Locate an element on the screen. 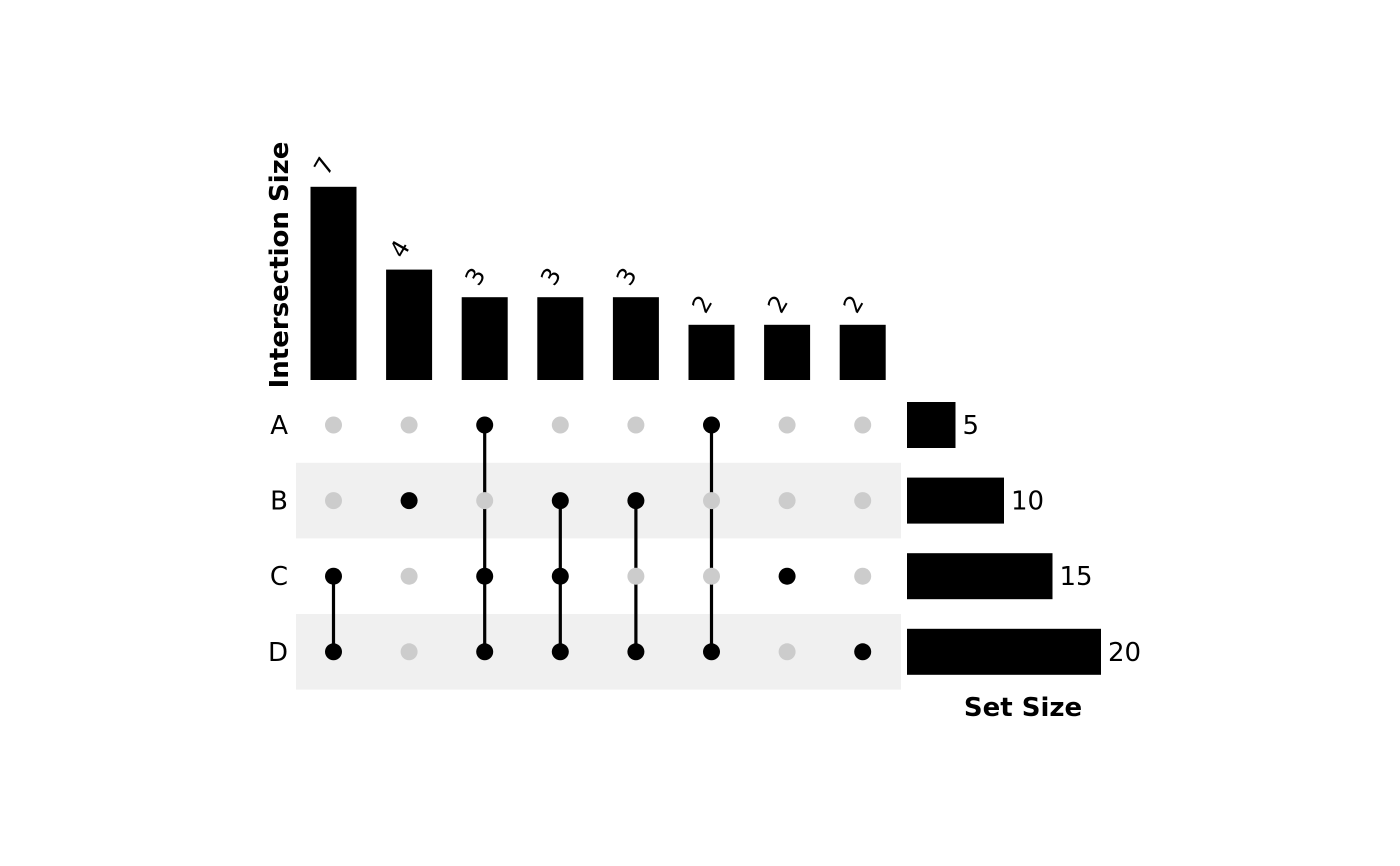  matrix-row-stripes is located at coordinates (598, 576).